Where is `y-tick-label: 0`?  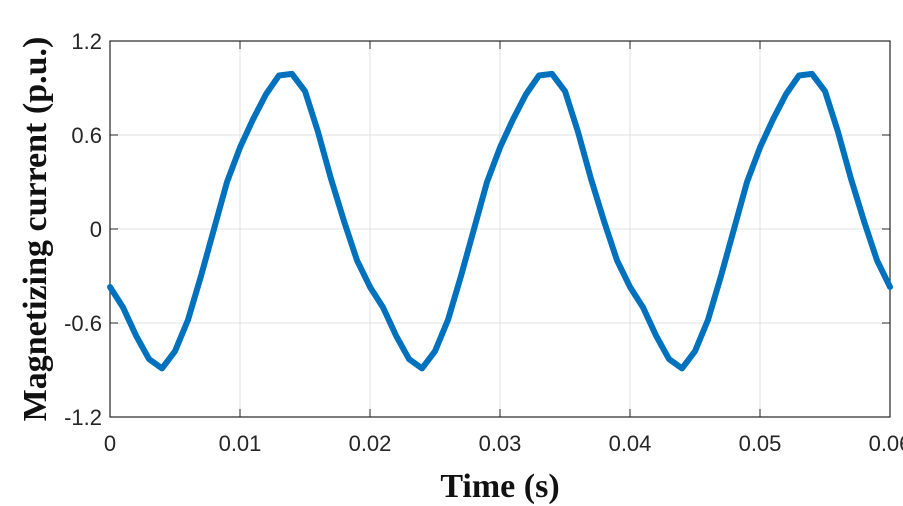
y-tick-label: 0 is located at coordinates (96, 229).